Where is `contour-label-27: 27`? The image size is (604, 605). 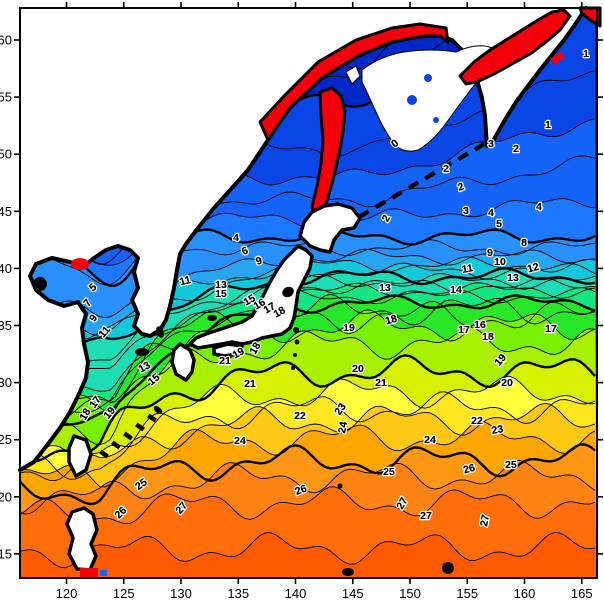
contour-label-27: 27 is located at coordinates (426, 516).